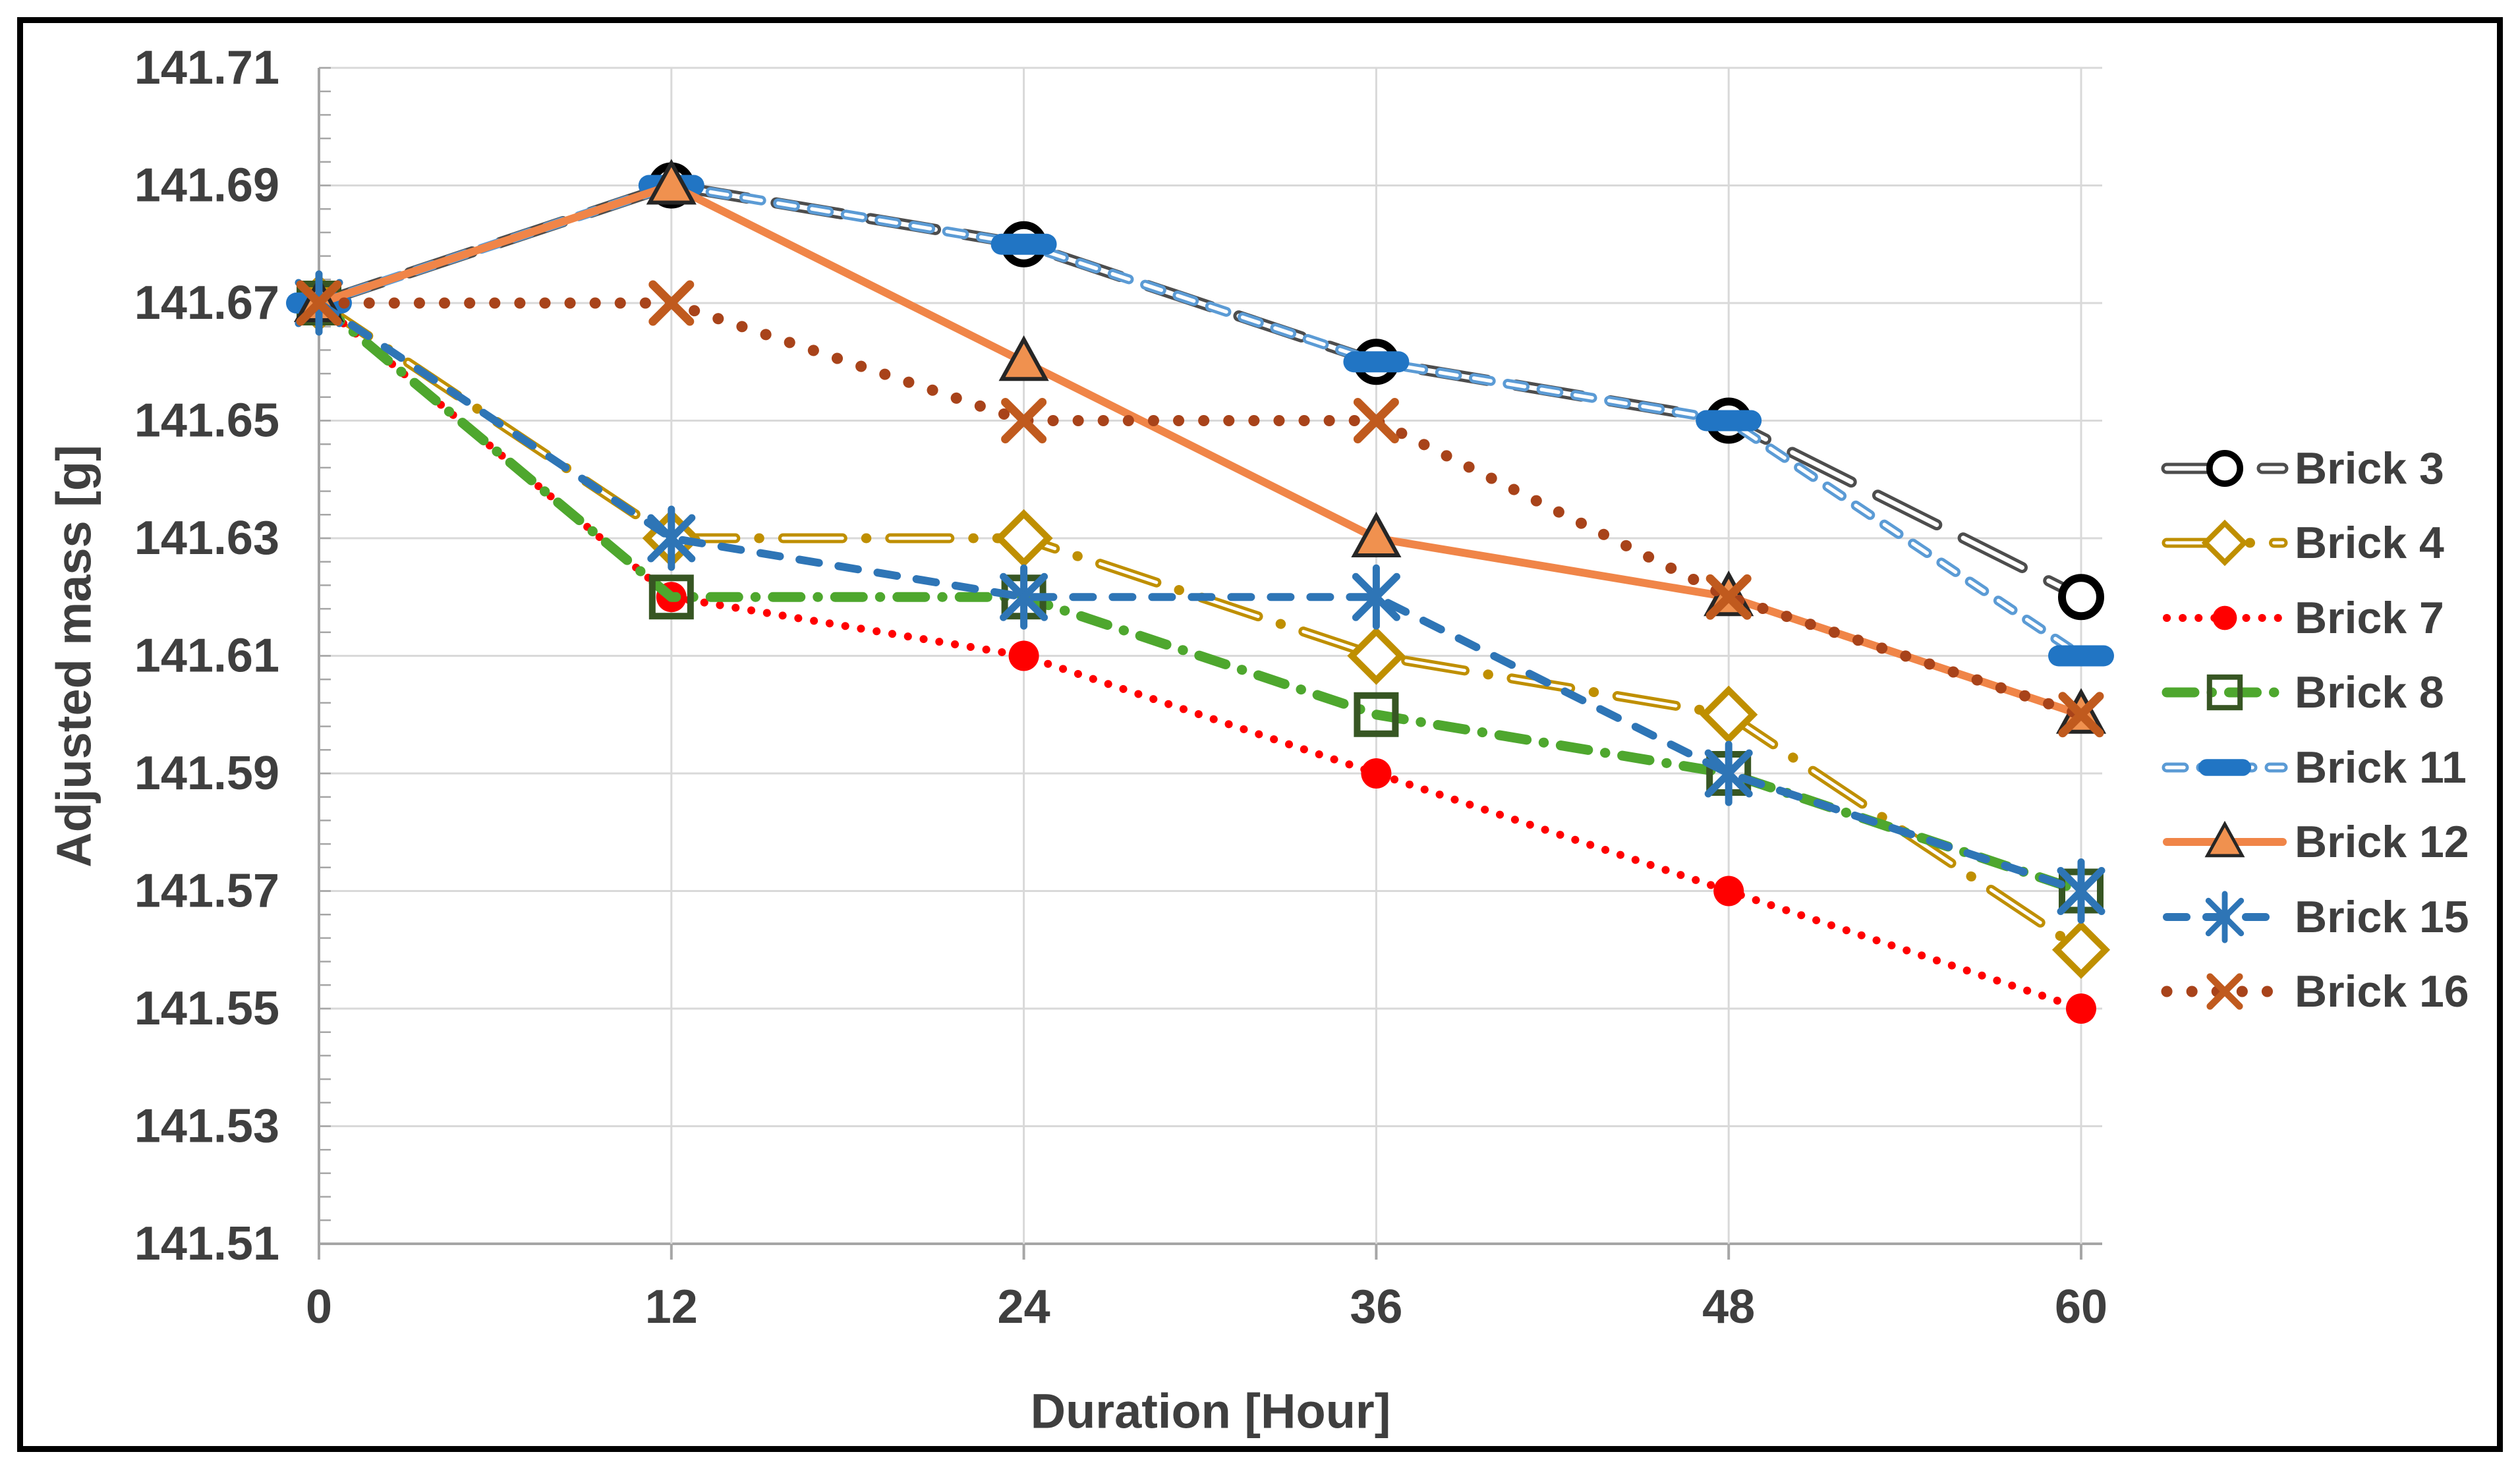 The width and height of the screenshot is (2520, 1477). I want to click on legend-item-brick-4: Brick 4, so click(2315, 543).